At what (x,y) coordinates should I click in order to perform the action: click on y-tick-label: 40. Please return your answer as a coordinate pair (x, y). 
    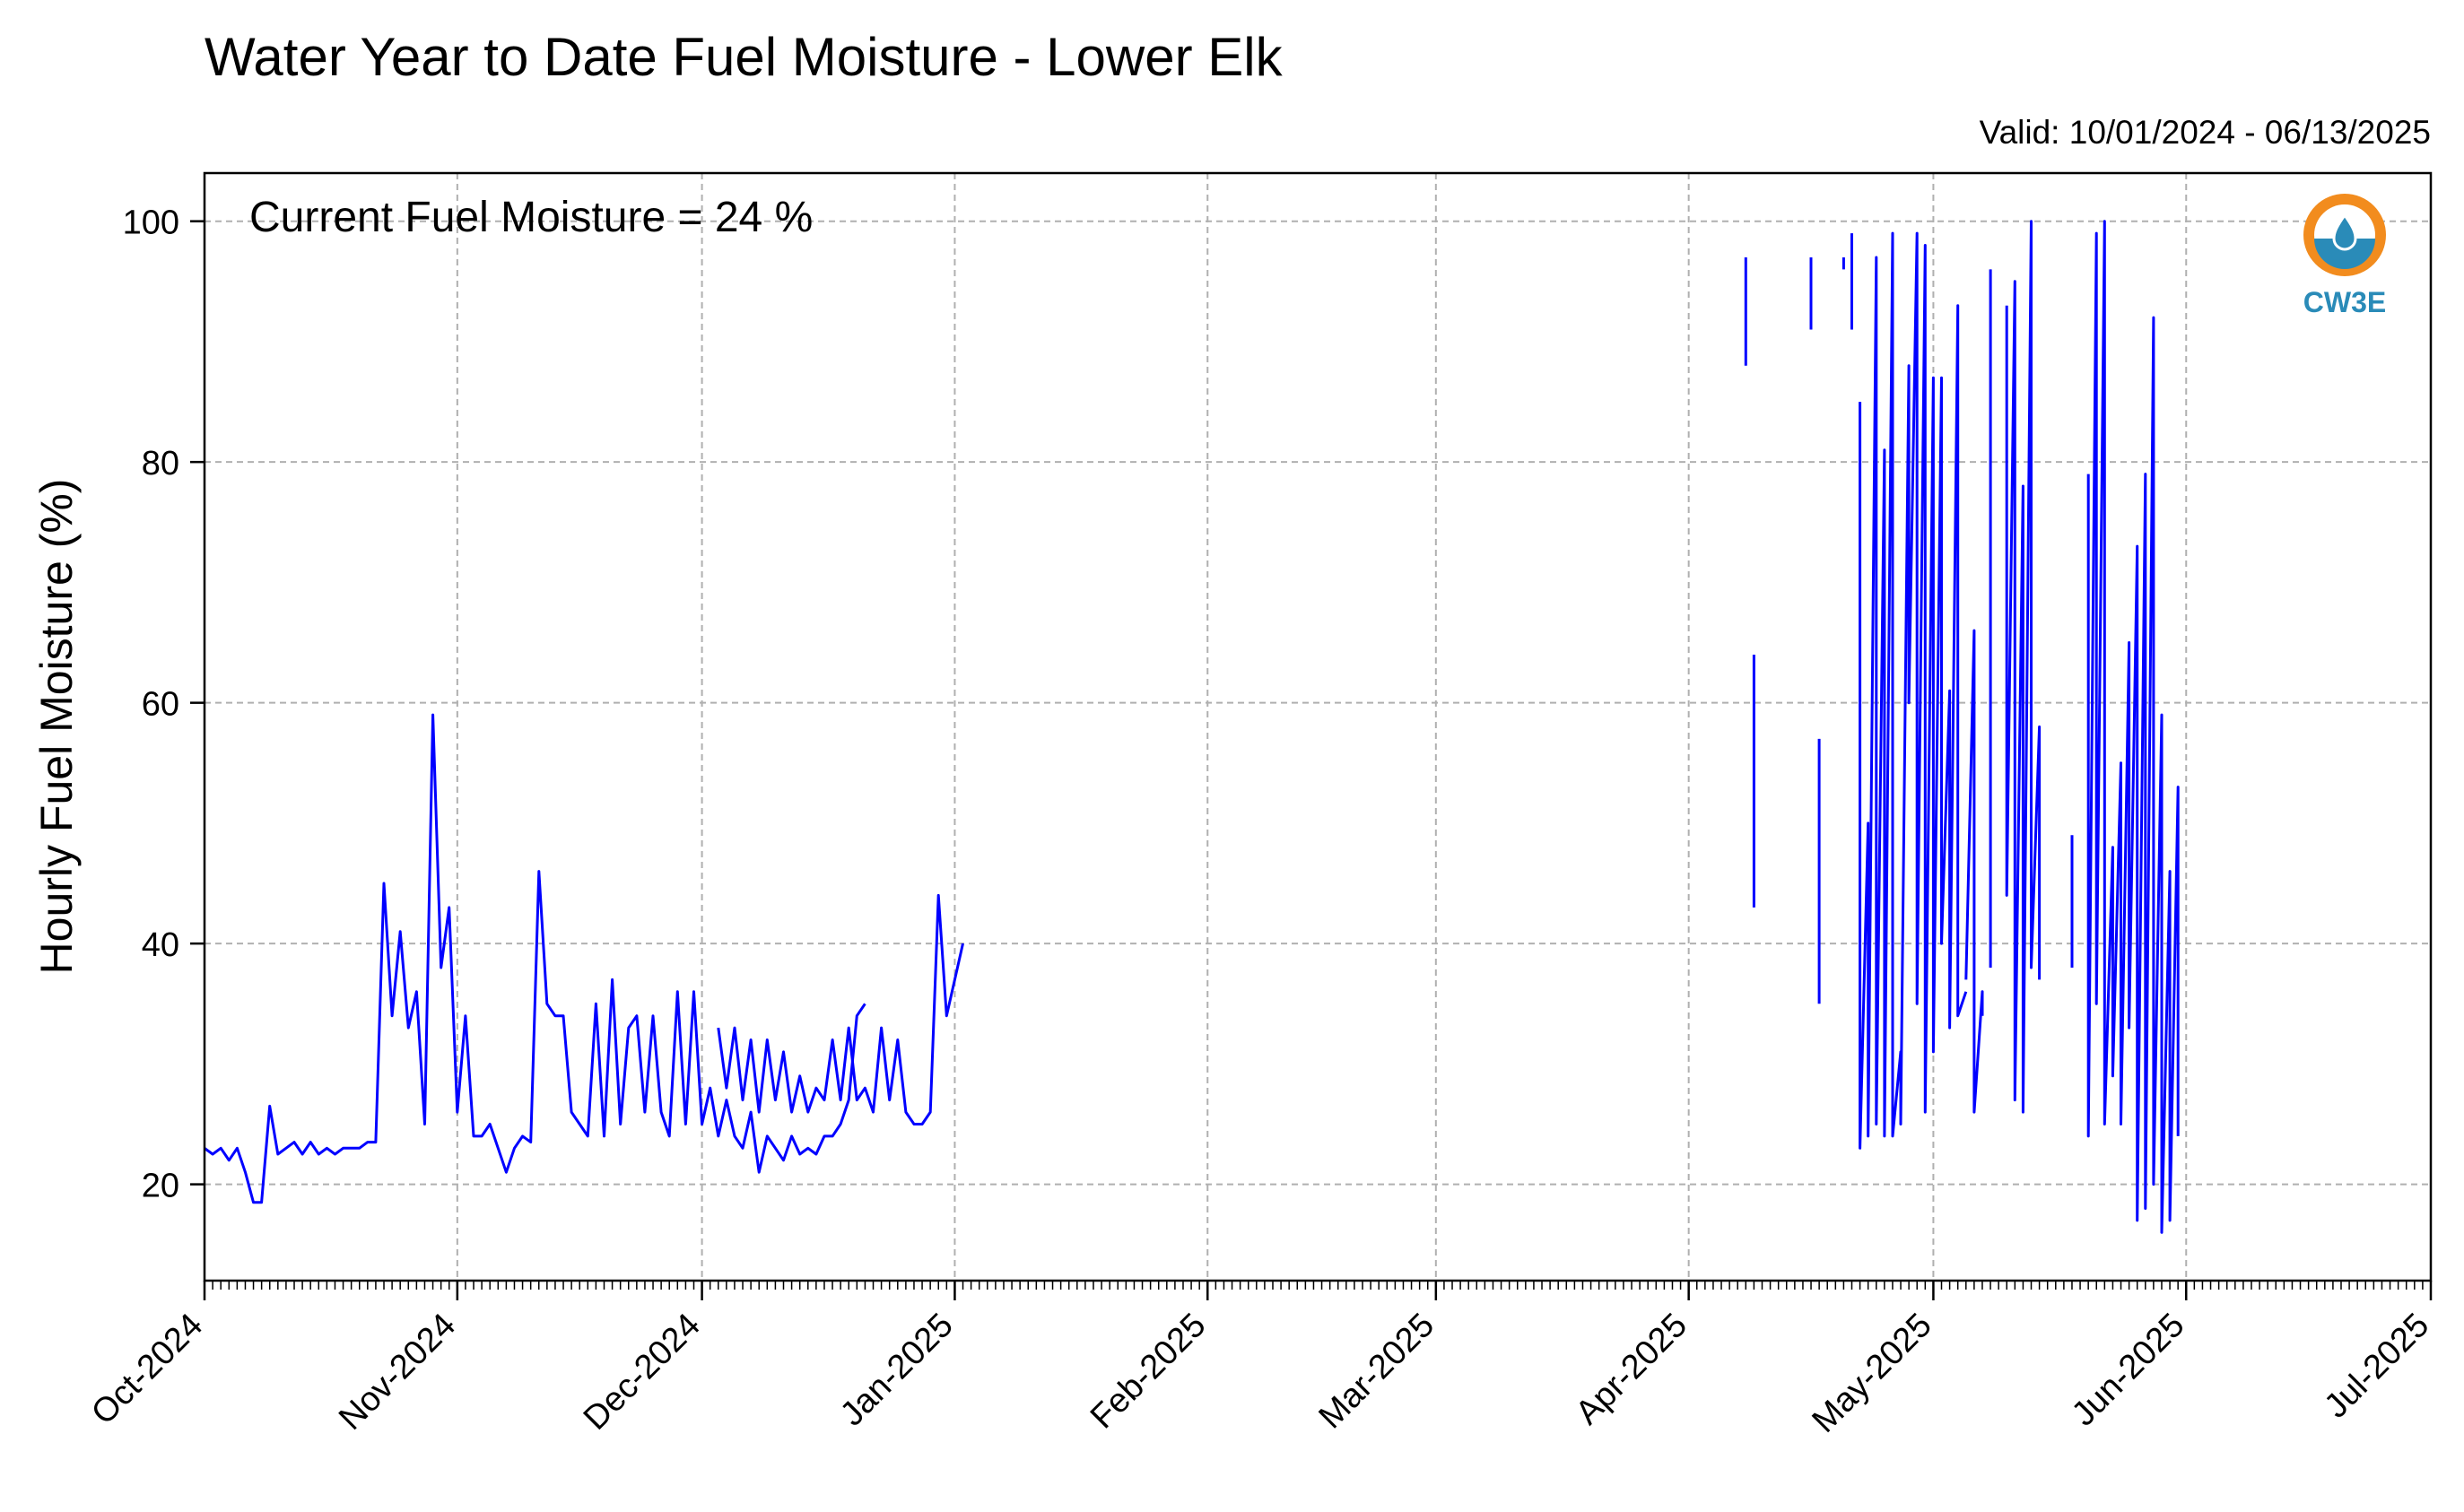
    Looking at the image, I should click on (160, 945).